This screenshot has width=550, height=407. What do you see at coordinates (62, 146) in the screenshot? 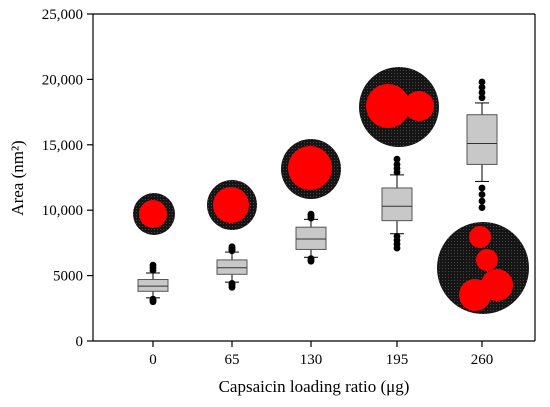
I see `y-tick-label: 15,000` at bounding box center [62, 146].